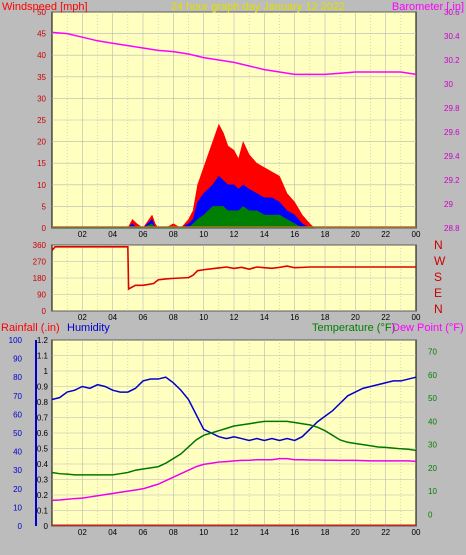 The image size is (466, 555). I want to click on wind-y-tick: 30, so click(41, 98).